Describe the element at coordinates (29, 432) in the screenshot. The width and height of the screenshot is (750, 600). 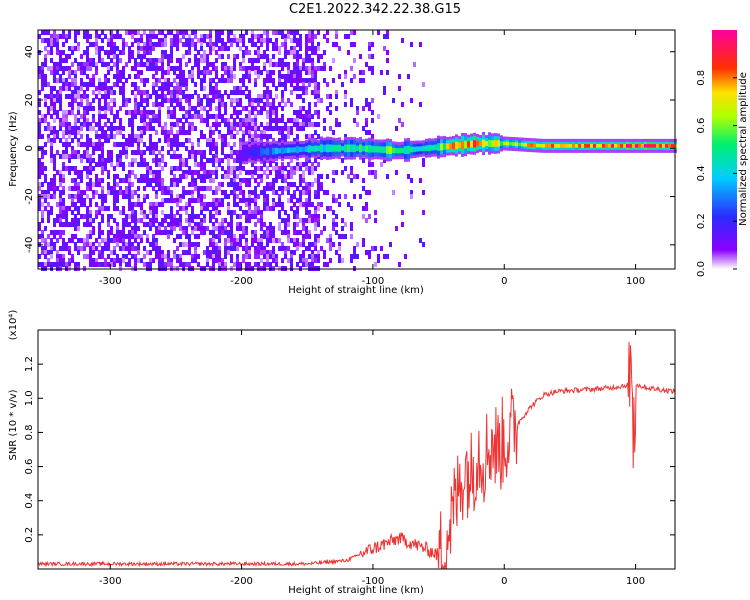
I see `y-tick-label: 0.8` at that location.